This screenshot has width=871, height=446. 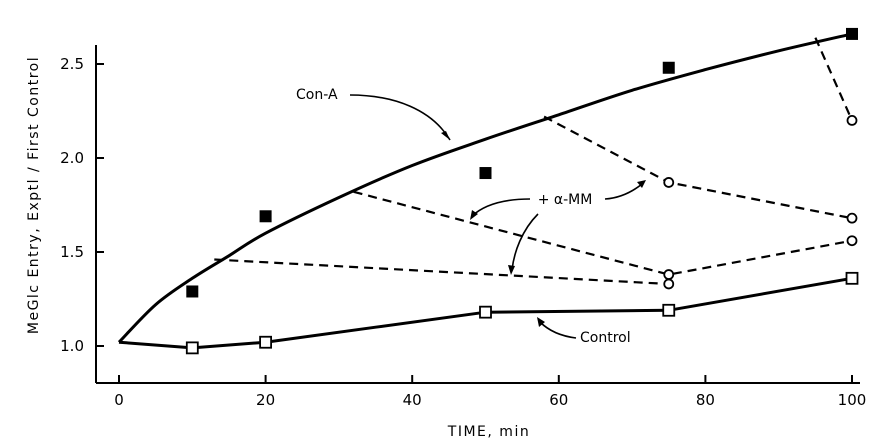 What do you see at coordinates (605, 338) in the screenshot?
I see `annotation-control: Control` at bounding box center [605, 338].